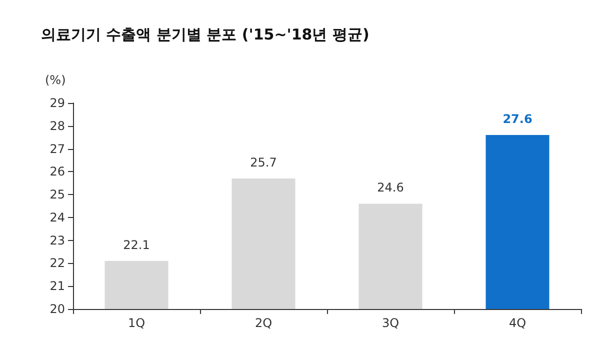 The height and width of the screenshot is (345, 607). Describe the element at coordinates (205, 35) in the screenshot. I see `chart-title: 의료기기 수출액 분기별 분포 ('15~'18년 평균)` at that location.